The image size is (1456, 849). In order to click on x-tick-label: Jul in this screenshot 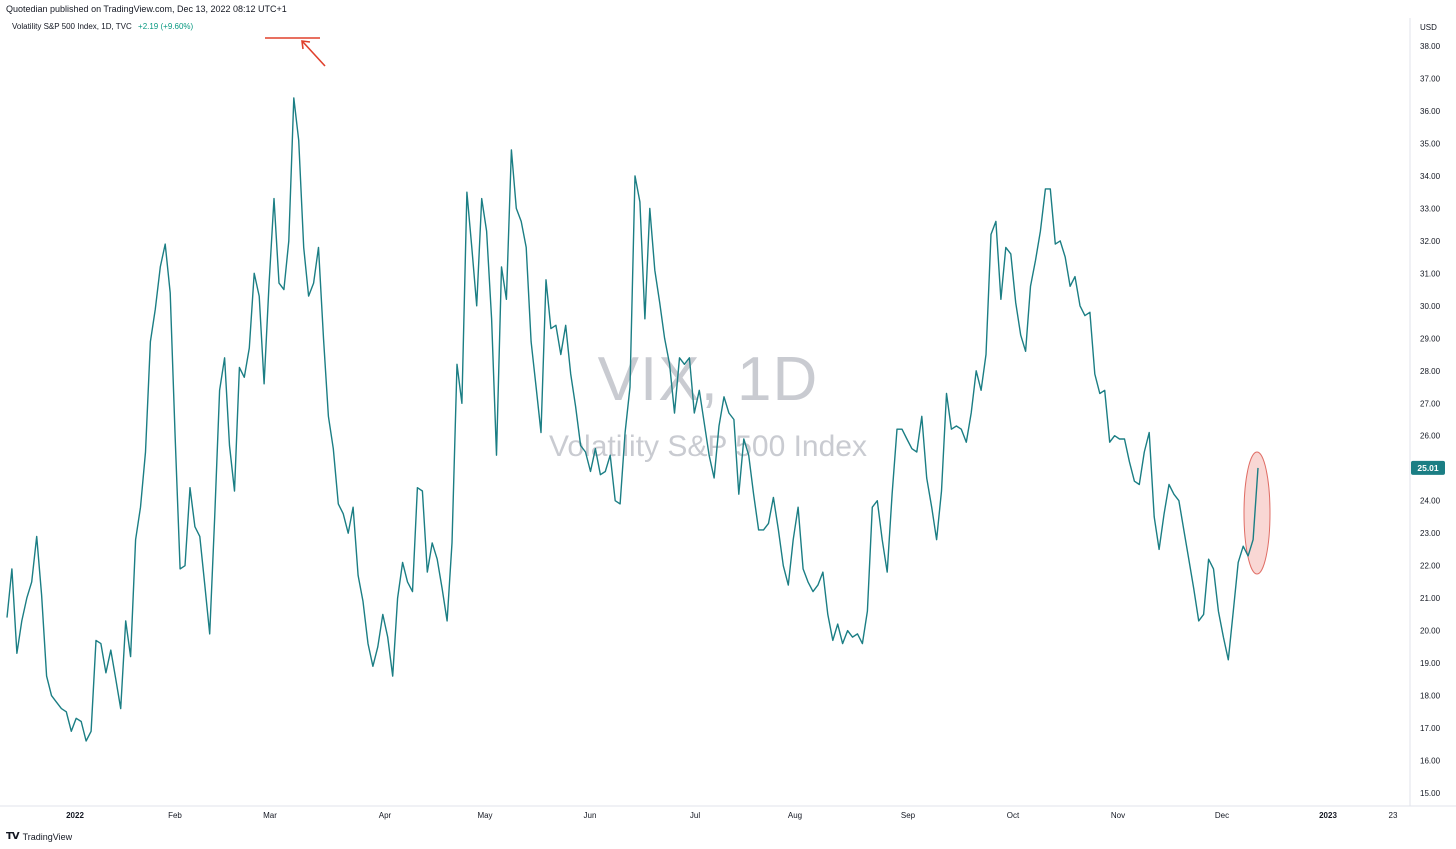, I will do `click(695, 815)`.